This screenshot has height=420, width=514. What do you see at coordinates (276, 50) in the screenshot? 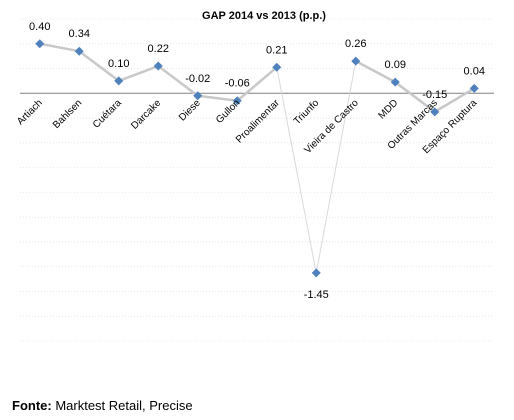
I see `data-label: 0.21` at bounding box center [276, 50].